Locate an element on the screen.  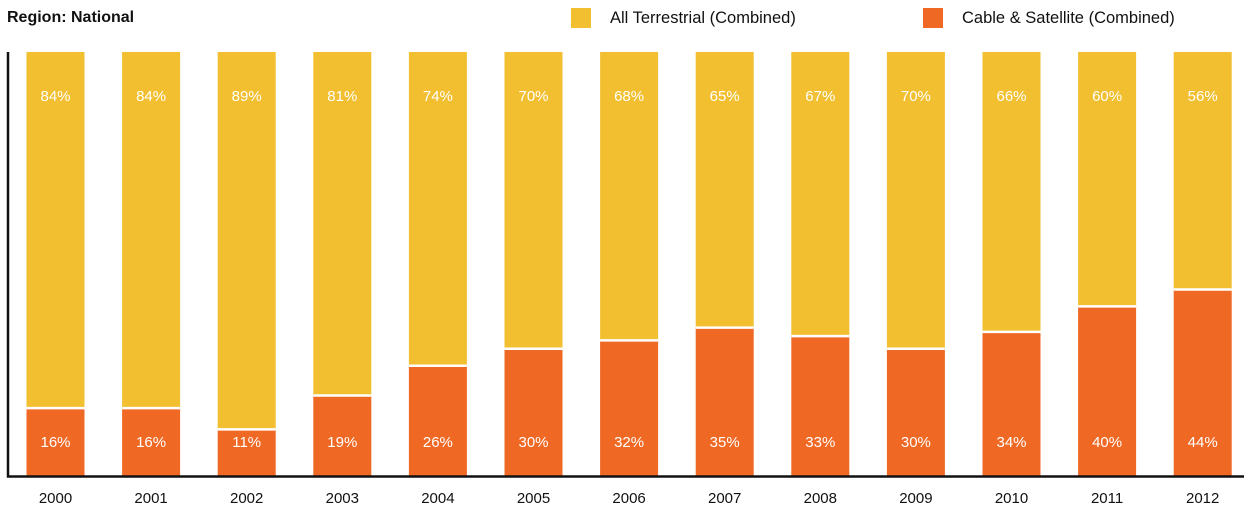
data-label-terrestrial-2010: 66% is located at coordinates (1011, 96).